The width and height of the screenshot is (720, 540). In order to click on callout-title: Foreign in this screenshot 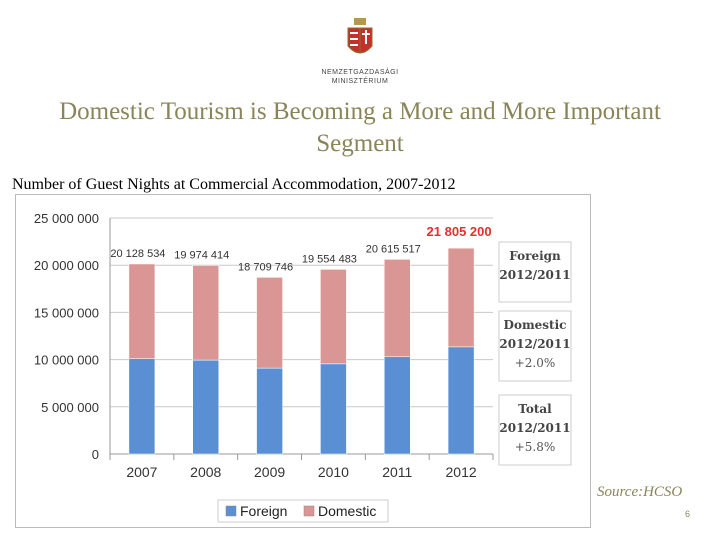, I will do `click(535, 256)`.